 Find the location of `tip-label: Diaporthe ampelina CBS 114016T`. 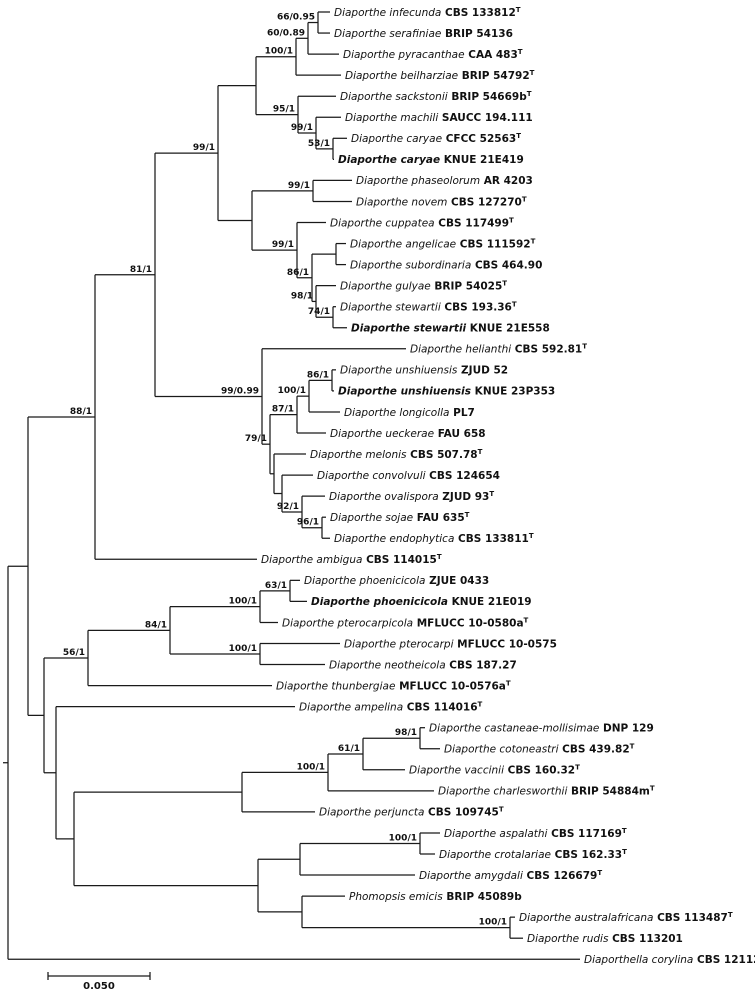

tip-label: Diaporthe ampelina CBS 114016T is located at coordinates (391, 706).